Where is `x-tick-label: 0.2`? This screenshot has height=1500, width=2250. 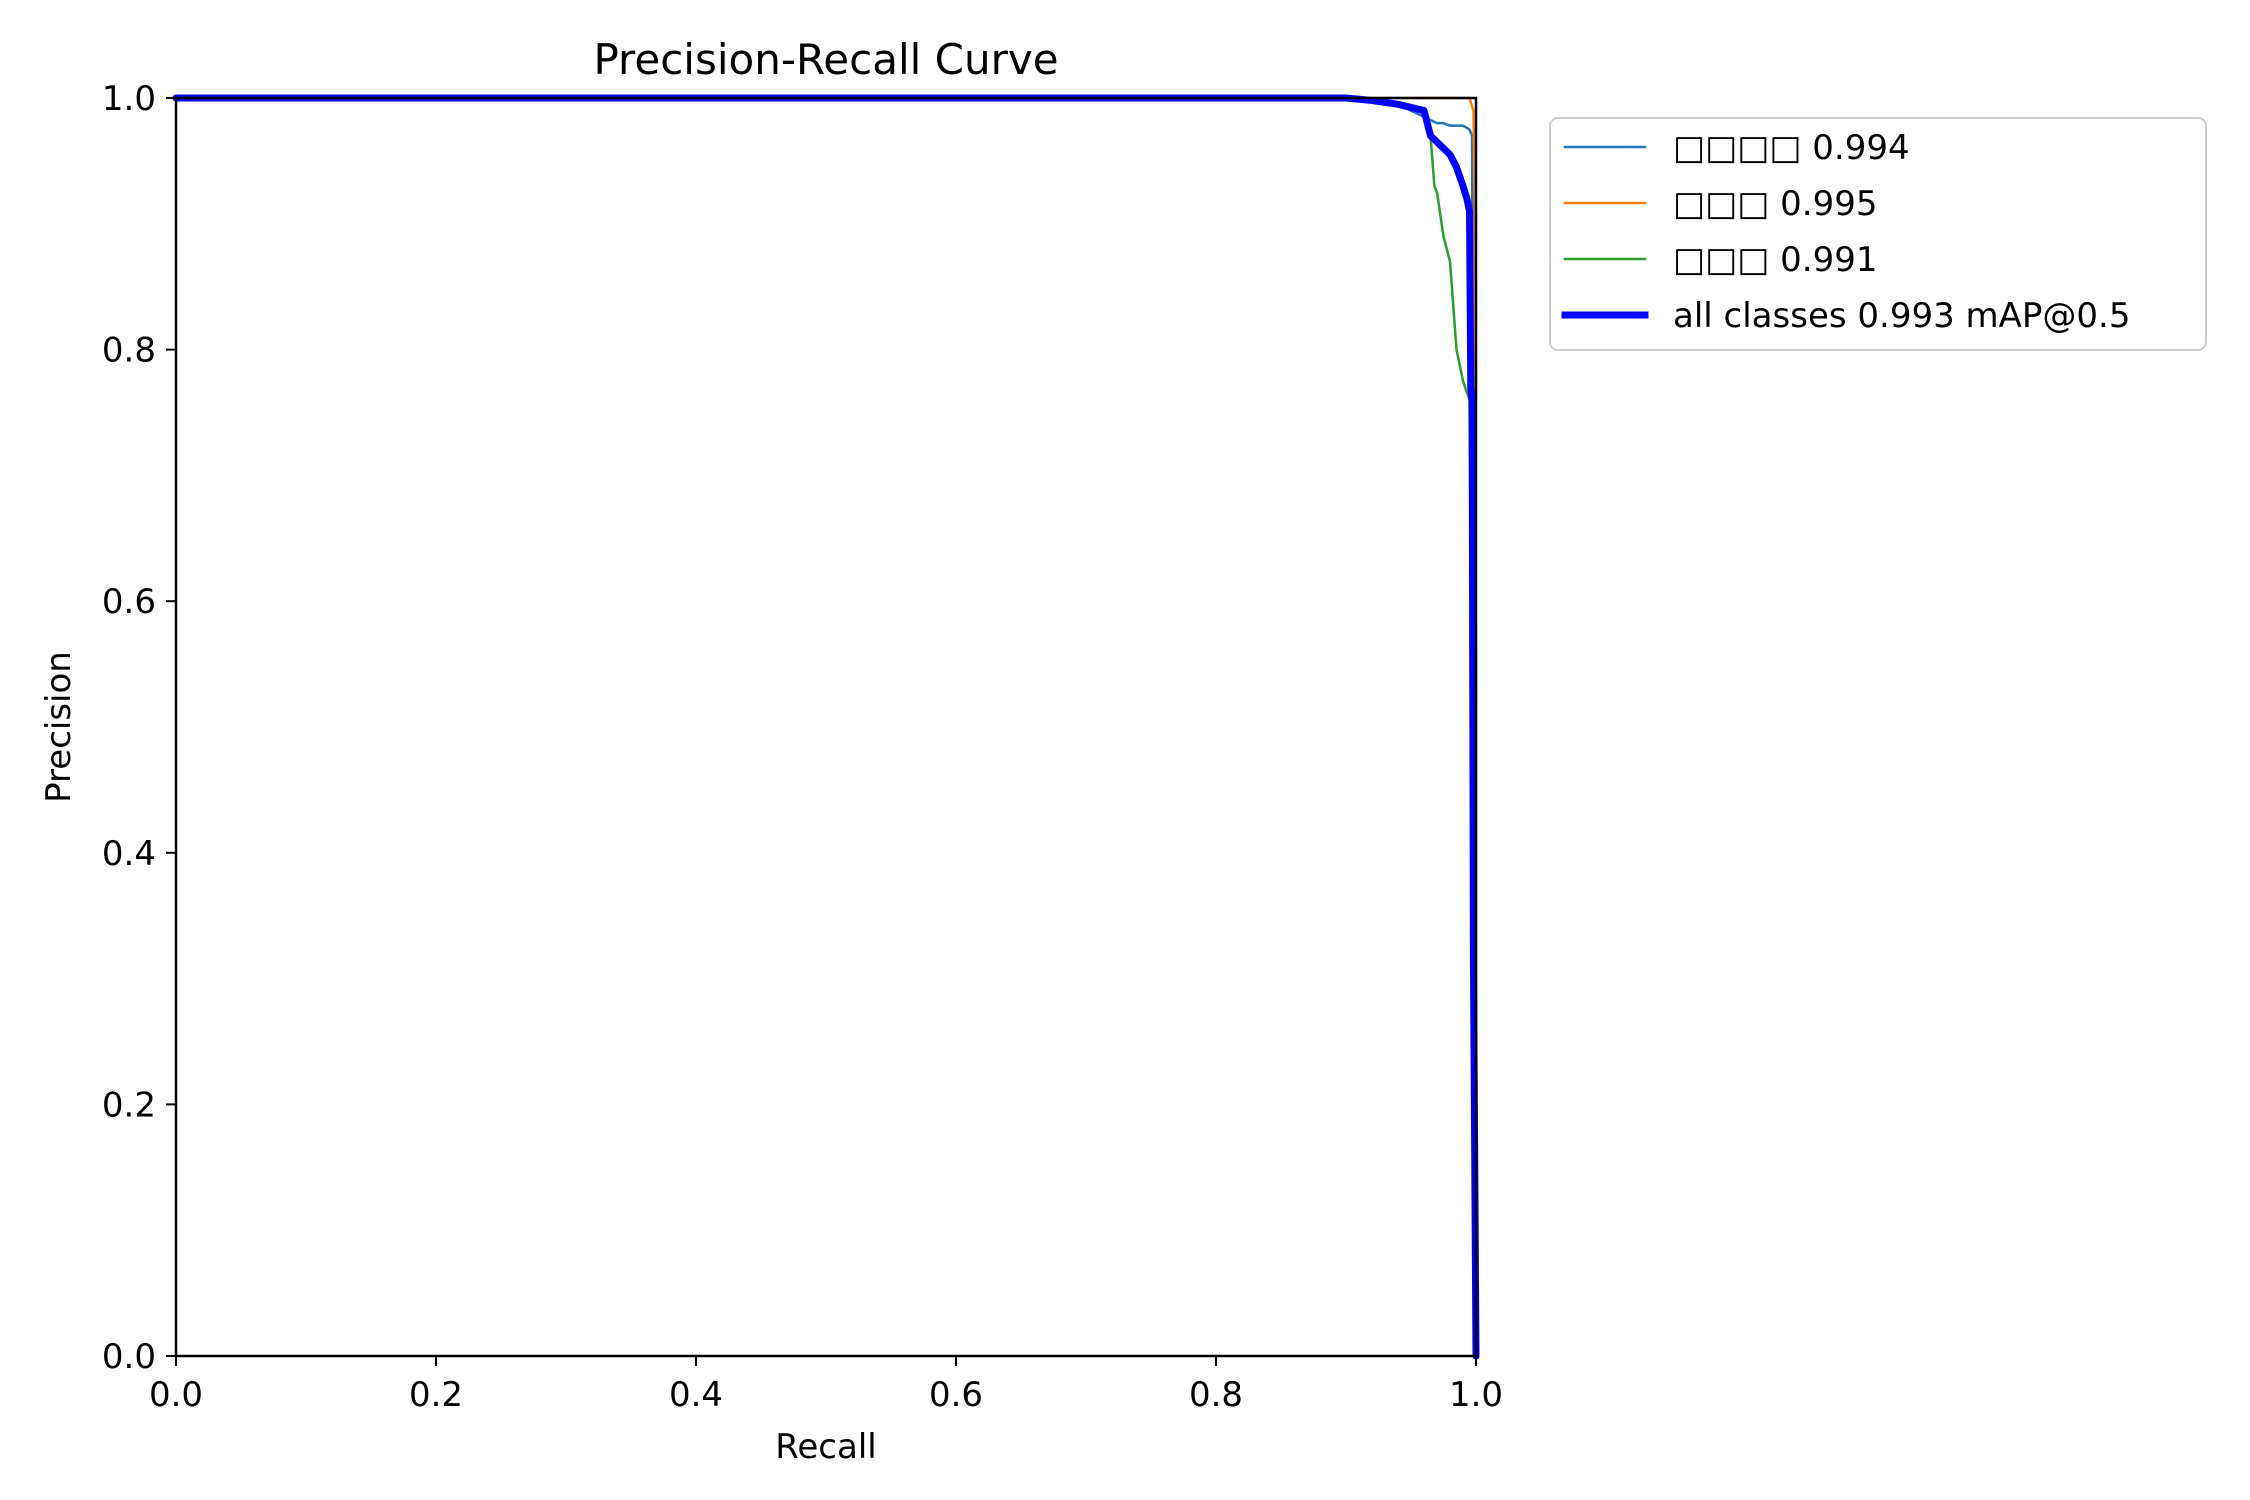 x-tick-label: 0.2 is located at coordinates (436, 1395).